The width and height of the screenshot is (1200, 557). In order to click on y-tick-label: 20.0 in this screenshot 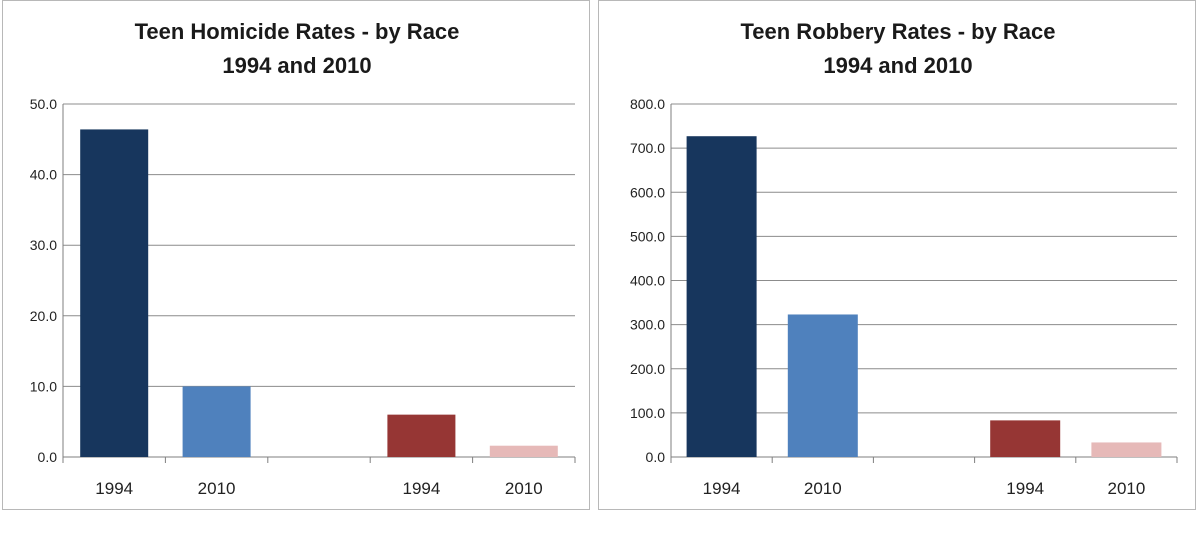, I will do `click(43, 316)`.